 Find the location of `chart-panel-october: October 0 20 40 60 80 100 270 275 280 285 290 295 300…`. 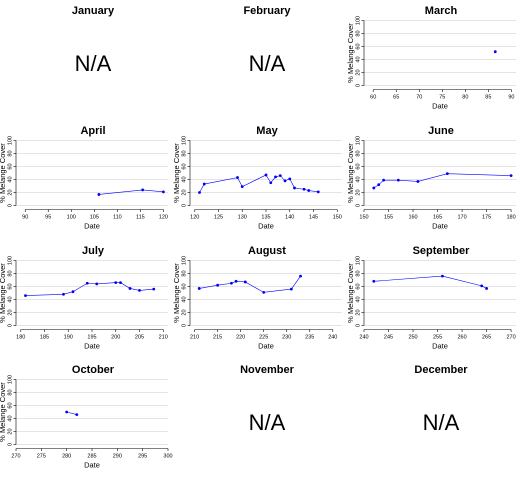

chart-panel-october: October 0 20 40 60 80 100 270 275 280 285 290 295 300… is located at coordinates (87, 419).